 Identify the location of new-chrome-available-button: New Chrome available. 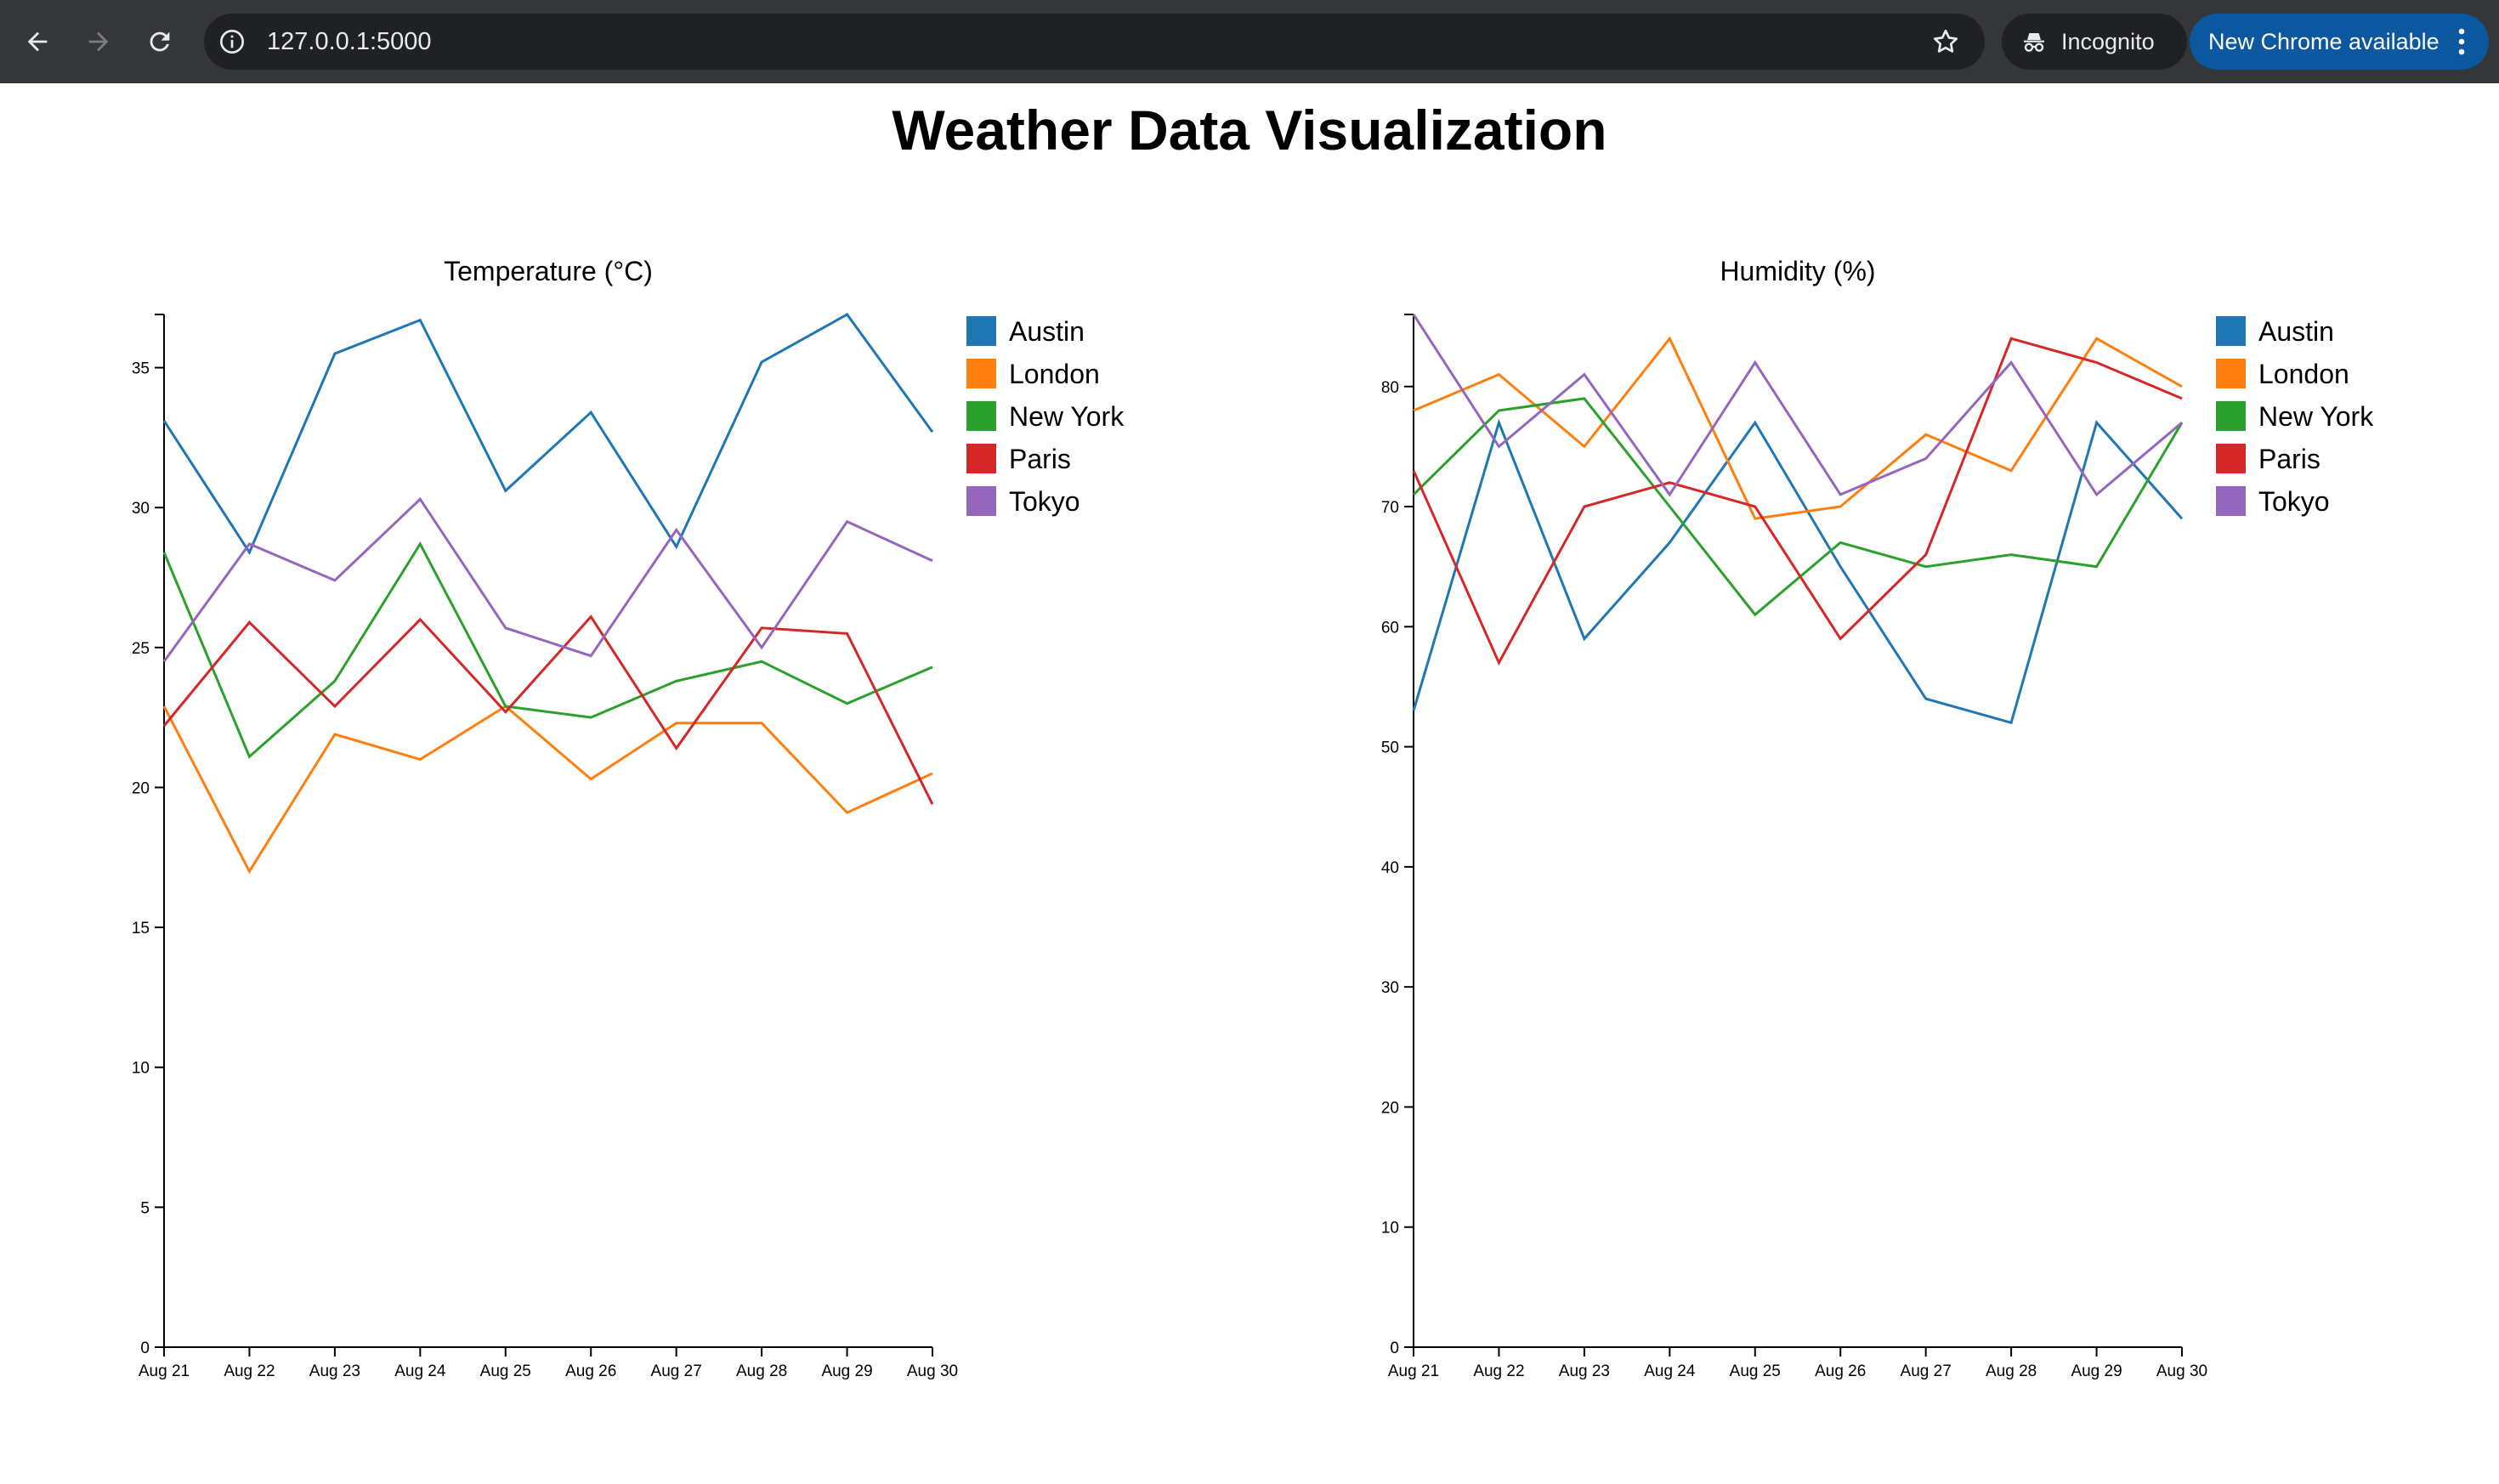
(2339, 42).